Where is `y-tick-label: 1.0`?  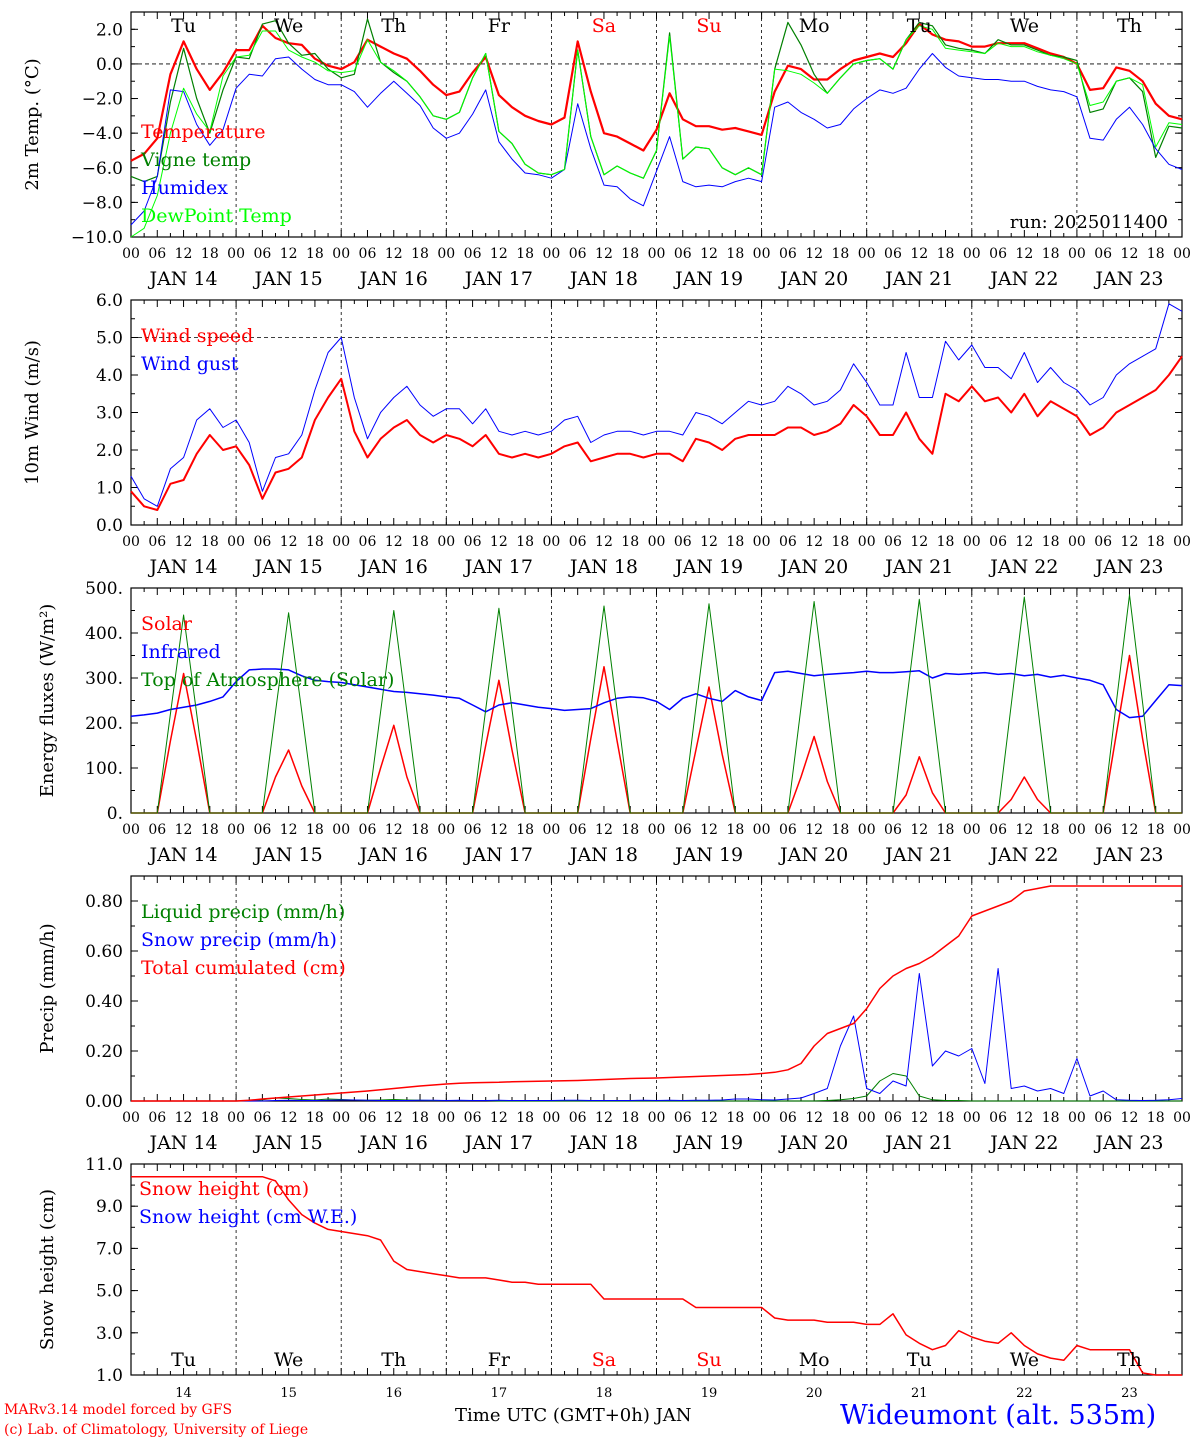
y-tick-label: 1.0 is located at coordinates (109, 1376).